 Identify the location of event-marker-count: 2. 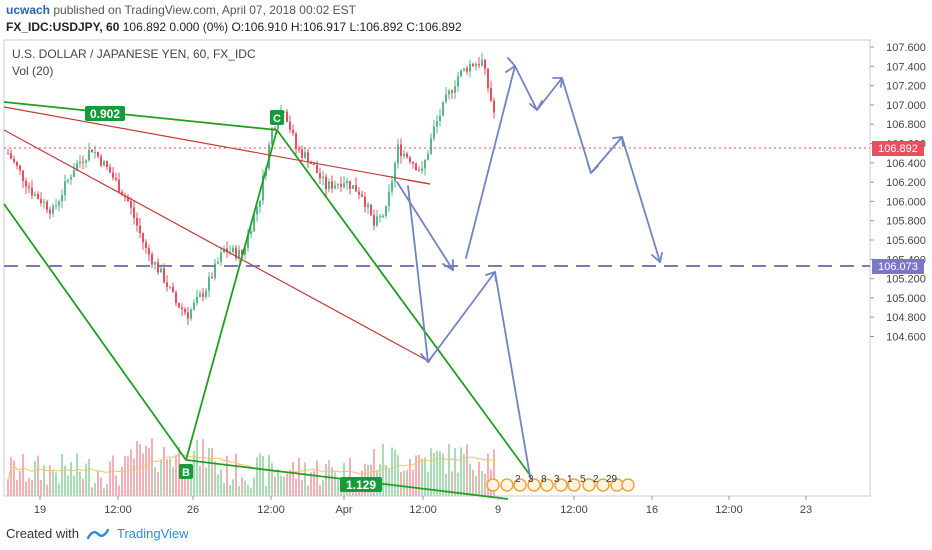
(596, 479).